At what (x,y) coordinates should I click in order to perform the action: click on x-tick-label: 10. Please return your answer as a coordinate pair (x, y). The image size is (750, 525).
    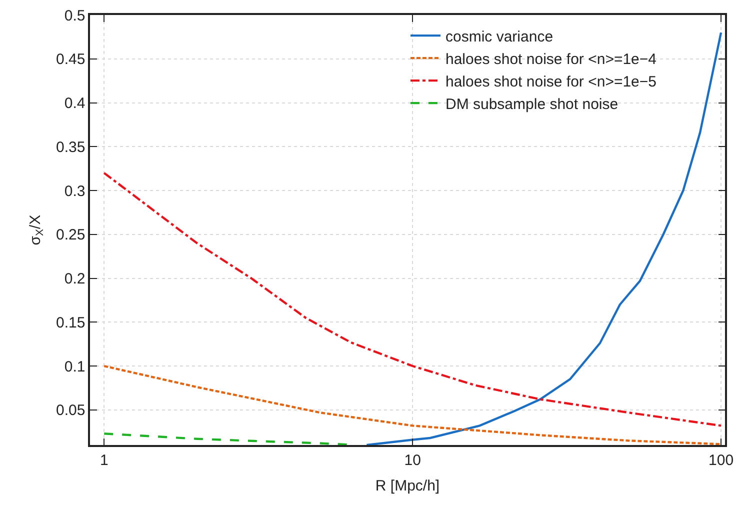
    Looking at the image, I should click on (412, 460).